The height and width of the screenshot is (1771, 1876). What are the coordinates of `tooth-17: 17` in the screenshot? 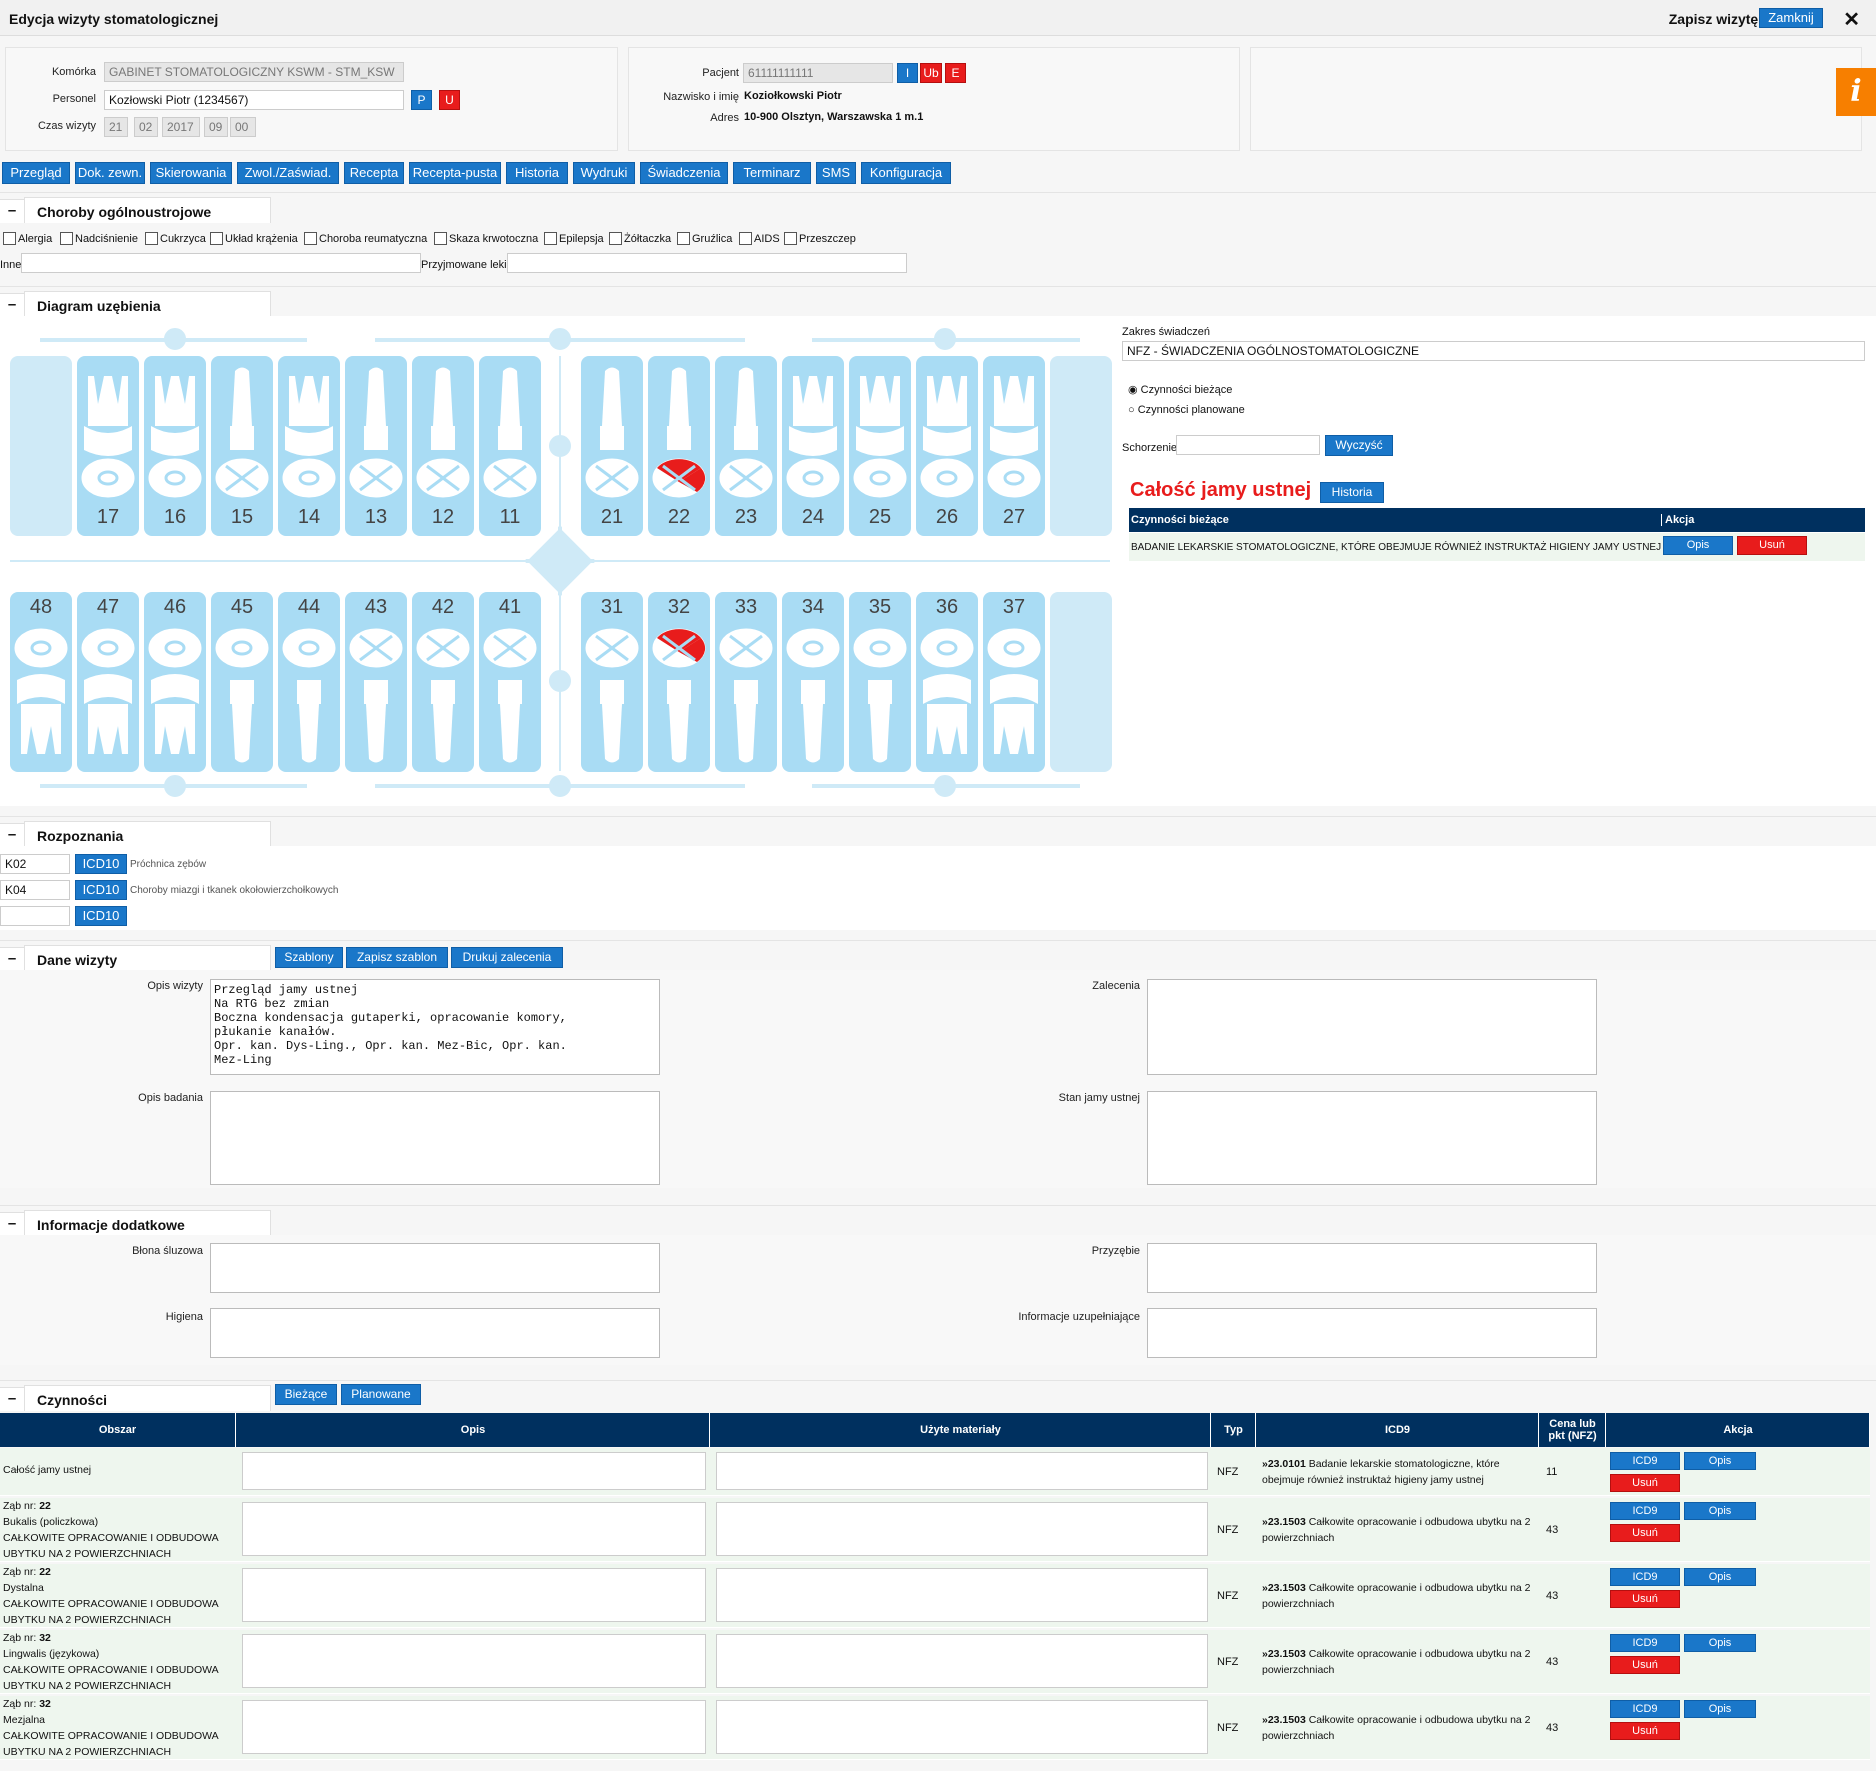 It's located at (108, 446).